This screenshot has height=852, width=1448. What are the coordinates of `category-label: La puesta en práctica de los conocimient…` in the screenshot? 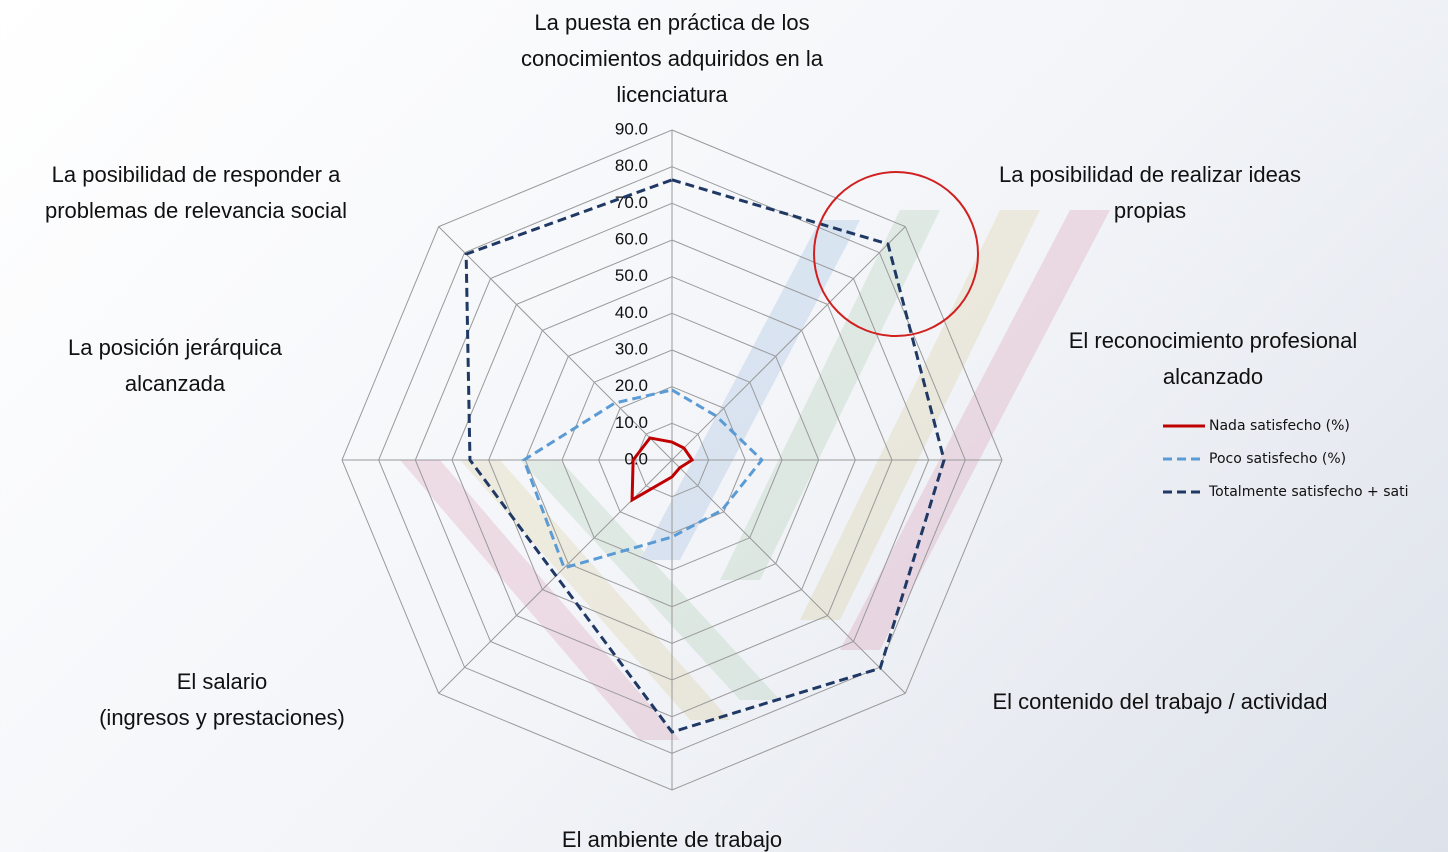 It's located at (672, 58).